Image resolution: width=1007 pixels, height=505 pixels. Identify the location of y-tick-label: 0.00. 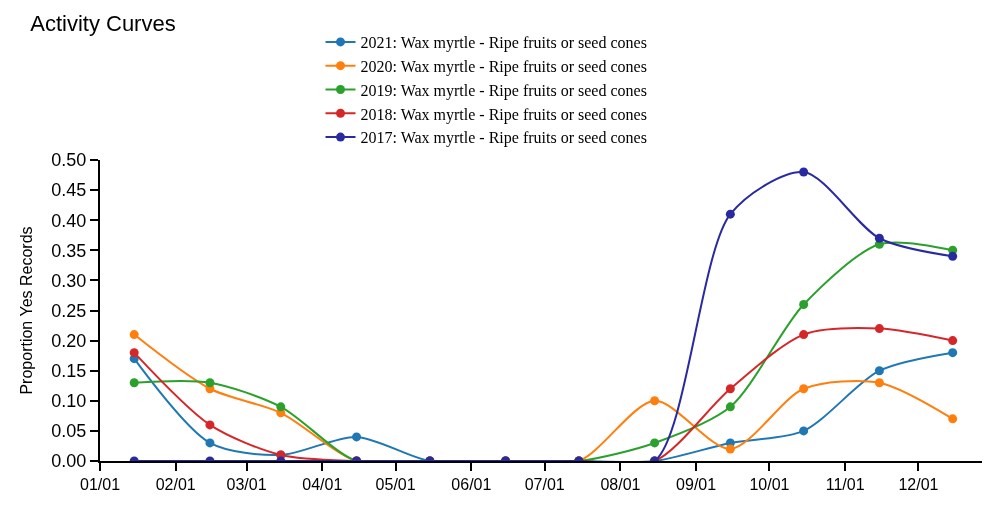
(69, 461).